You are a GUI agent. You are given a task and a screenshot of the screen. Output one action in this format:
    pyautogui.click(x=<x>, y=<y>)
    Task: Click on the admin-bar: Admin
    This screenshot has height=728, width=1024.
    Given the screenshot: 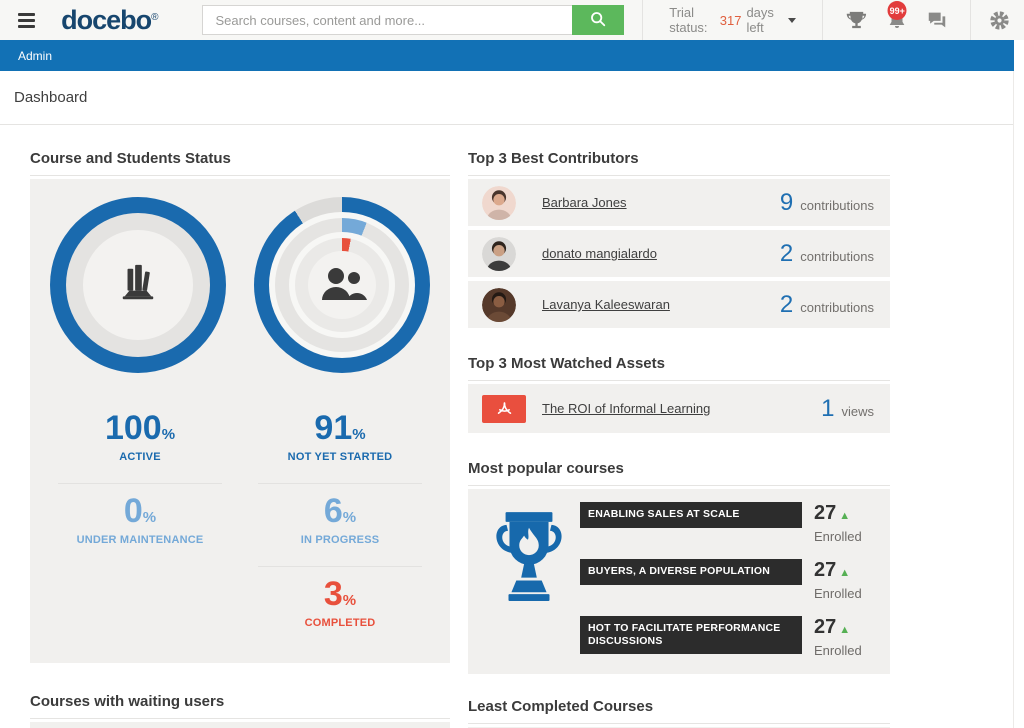 What is the action you would take?
    pyautogui.click(x=507, y=55)
    